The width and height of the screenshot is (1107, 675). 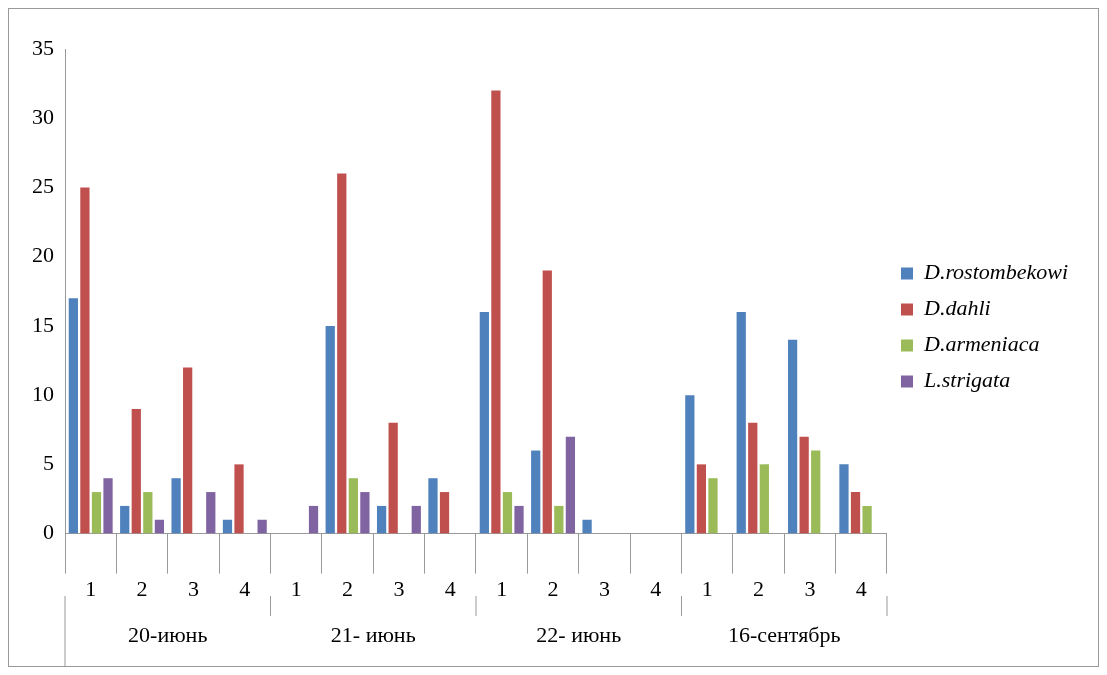 What do you see at coordinates (956, 308) in the screenshot?
I see `legend-label: D.dahli` at bounding box center [956, 308].